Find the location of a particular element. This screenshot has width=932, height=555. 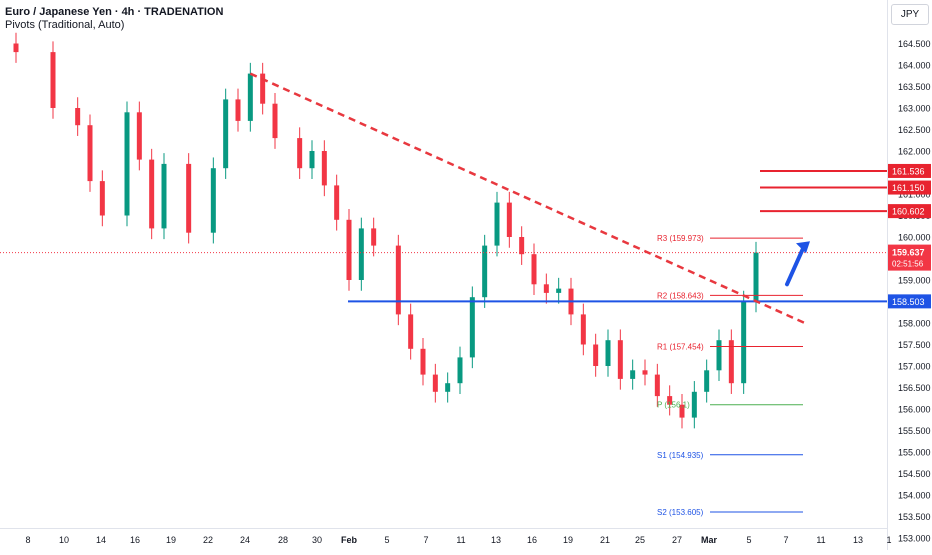

last-price-tag is located at coordinates (909, 257).